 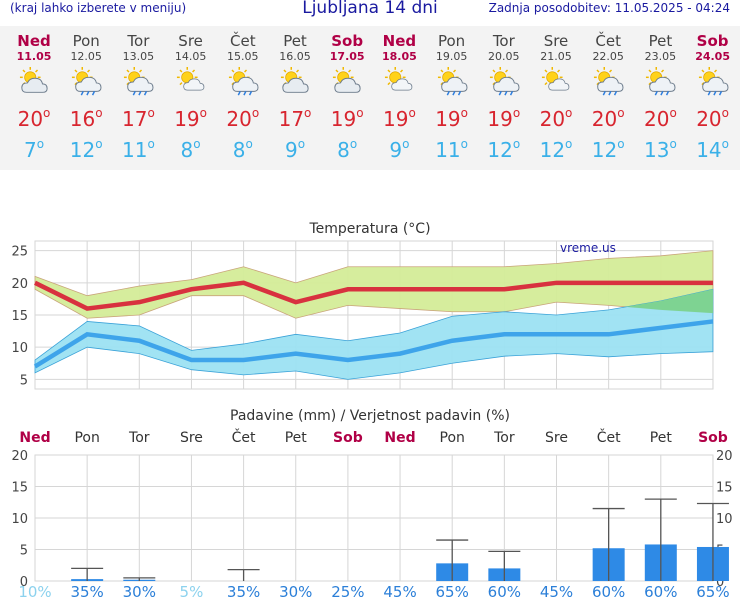 I want to click on y-tick-label-left: 15, so click(x=19, y=488).